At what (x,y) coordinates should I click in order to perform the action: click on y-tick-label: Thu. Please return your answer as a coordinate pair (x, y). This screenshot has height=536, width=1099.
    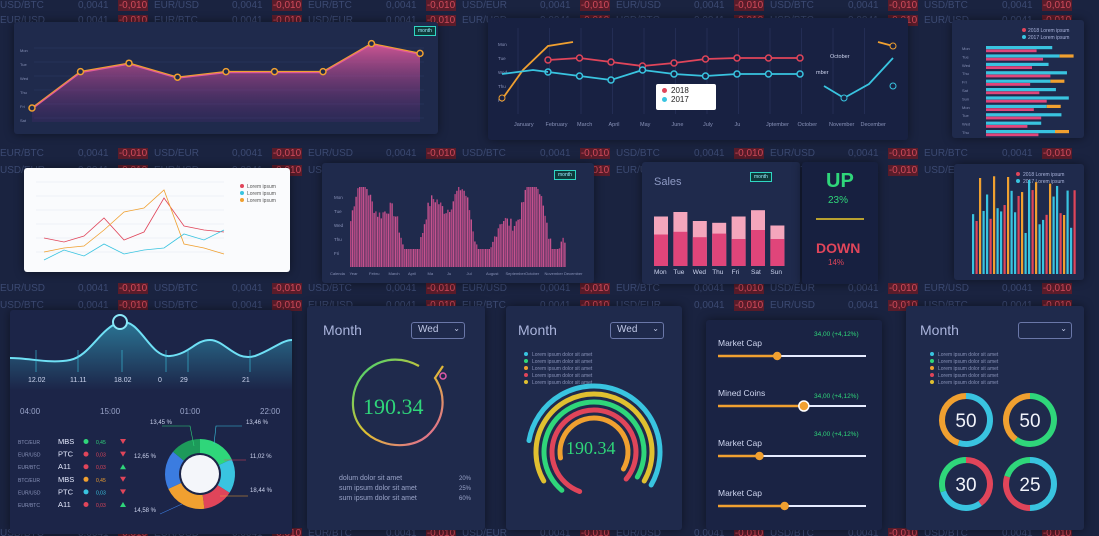
    Looking at the image, I should click on (23, 92).